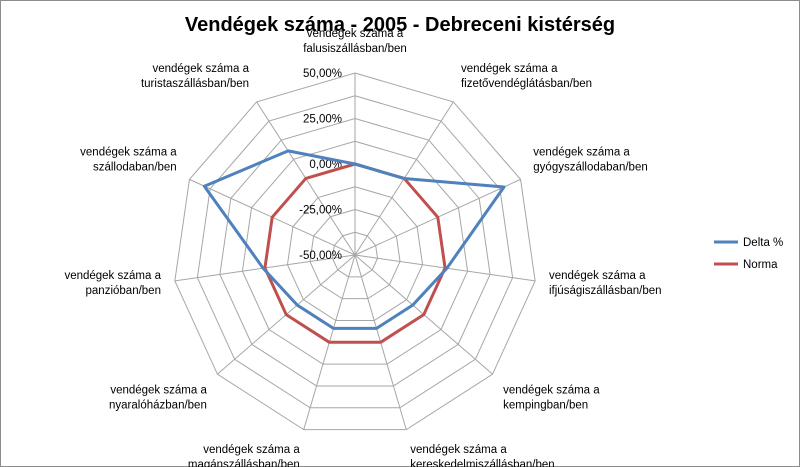 The height and width of the screenshot is (467, 800). What do you see at coordinates (551, 390) in the screenshot?
I see `category-label-4-line-0: vendégek száma a` at bounding box center [551, 390].